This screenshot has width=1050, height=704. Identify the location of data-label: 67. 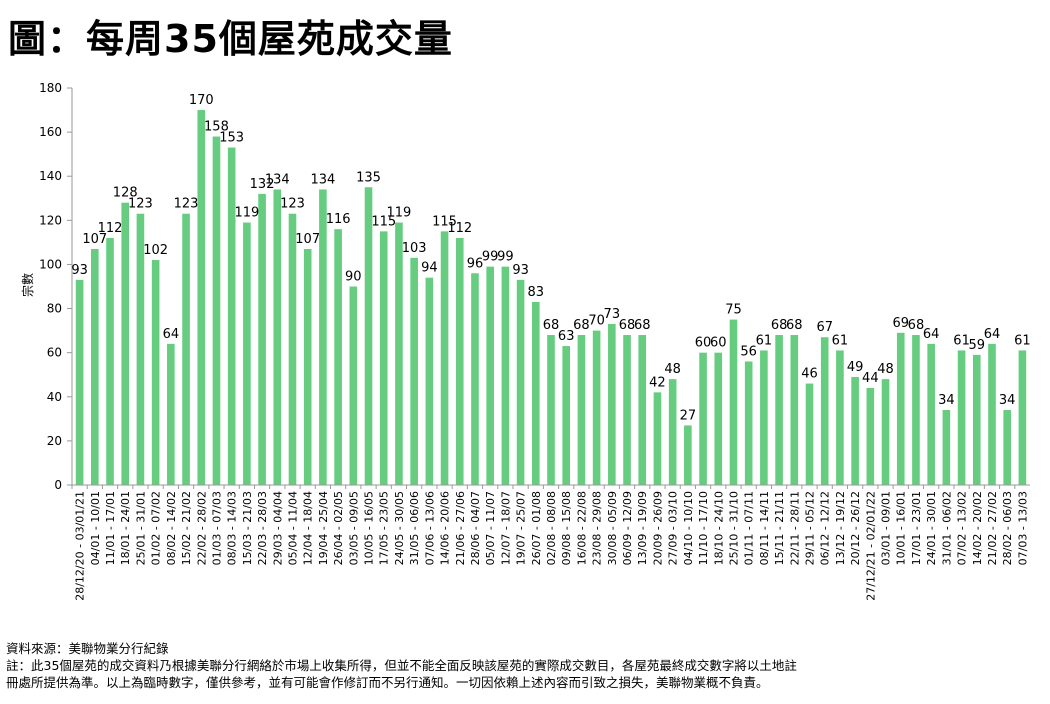
(824, 327).